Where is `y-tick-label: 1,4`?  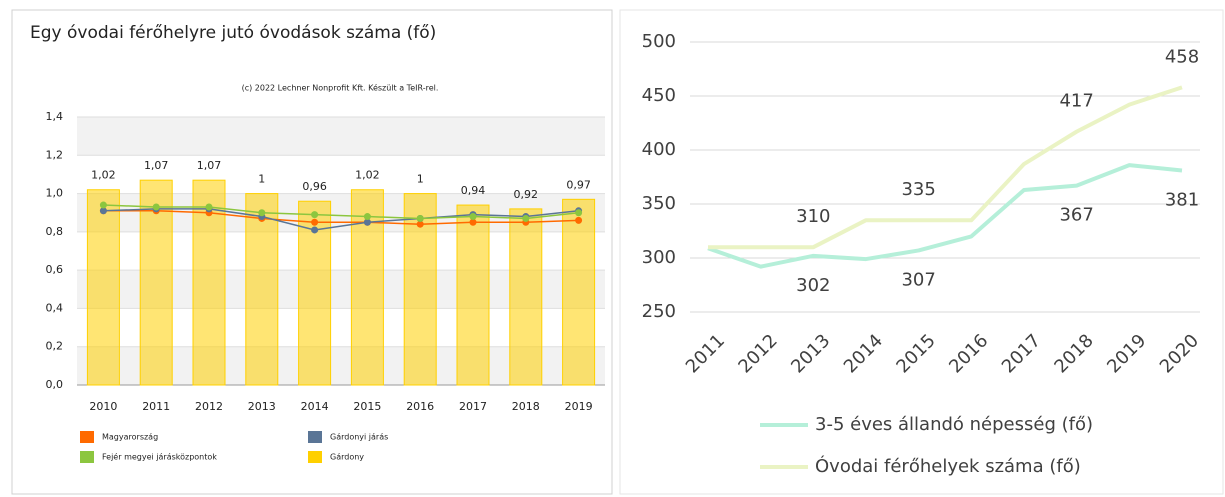 y-tick-label: 1,4 is located at coordinates (55, 116).